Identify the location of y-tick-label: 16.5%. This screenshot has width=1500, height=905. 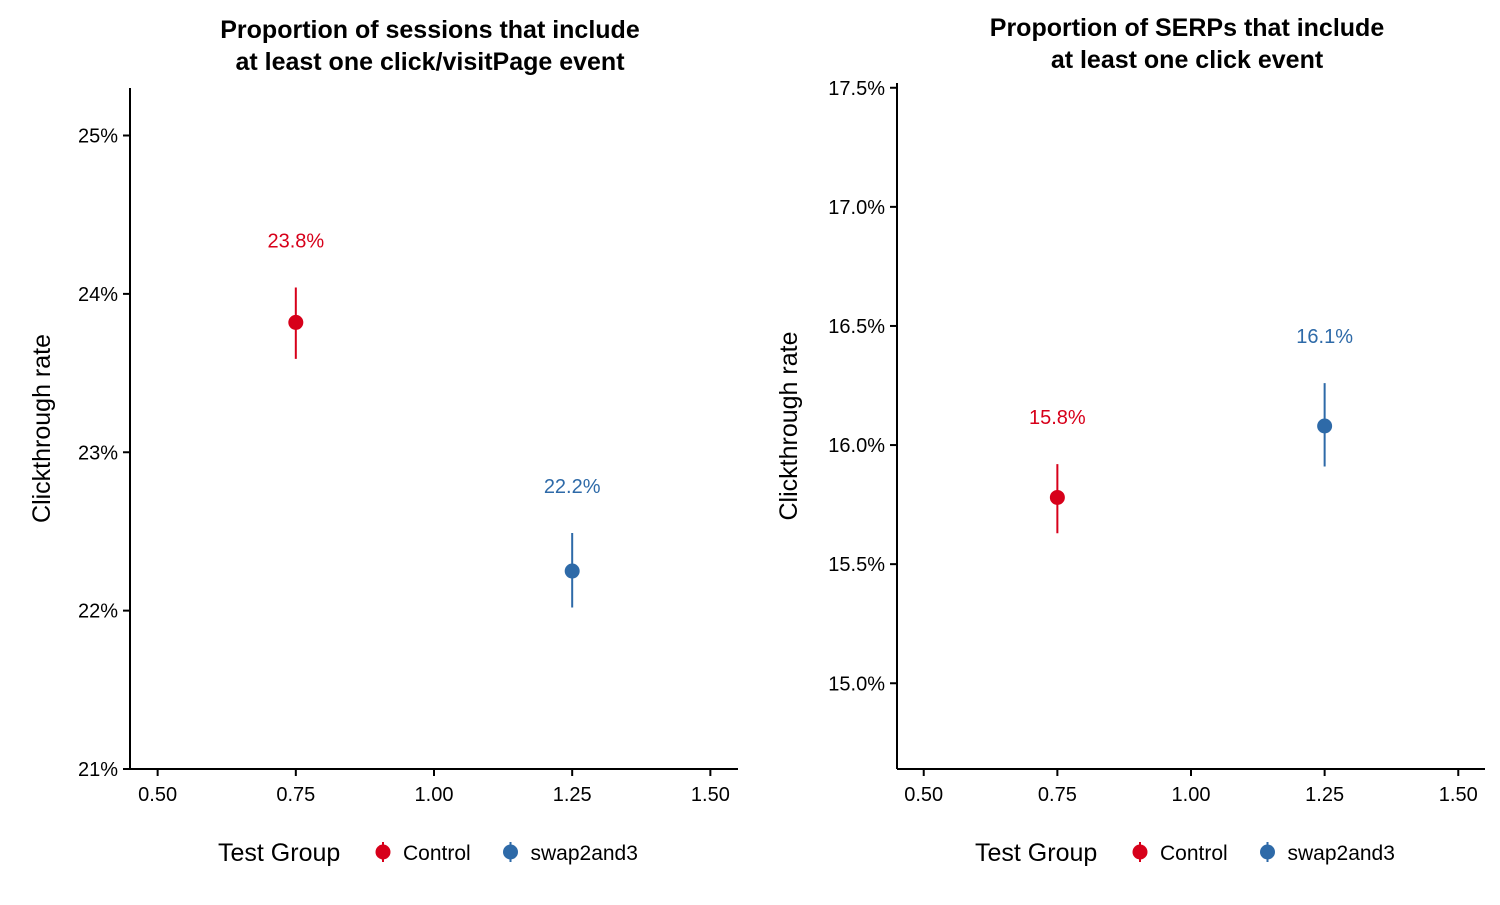
(856, 327).